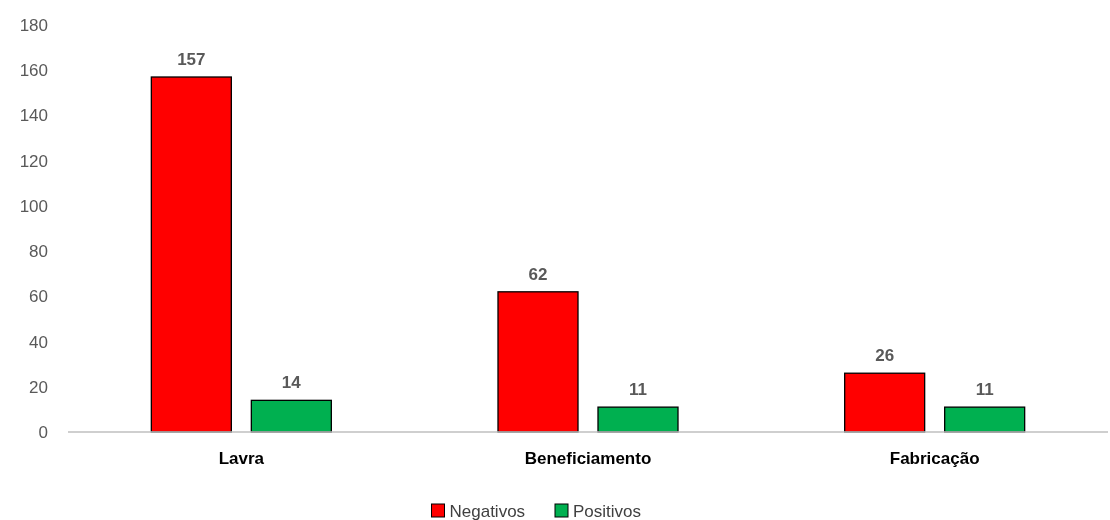 The height and width of the screenshot is (520, 1110). I want to click on legend-label: Positivos, so click(607, 510).